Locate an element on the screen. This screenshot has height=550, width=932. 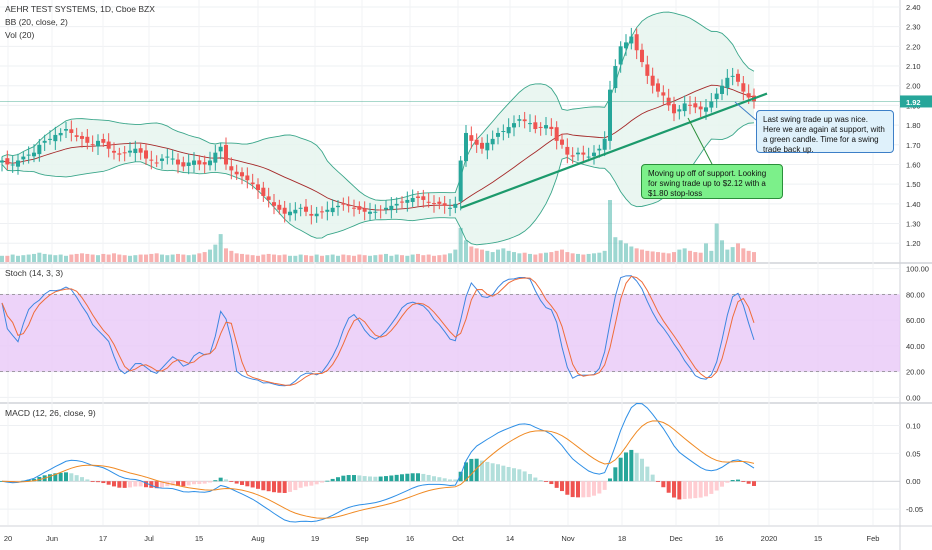
macd-tick-label: -0.05 is located at coordinates (914, 509).